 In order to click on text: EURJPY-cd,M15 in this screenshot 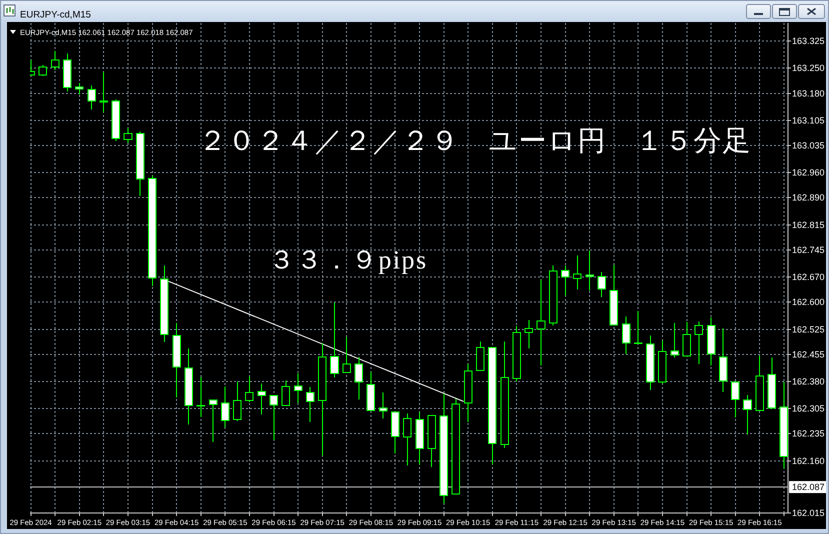, I will do `click(55, 15)`.